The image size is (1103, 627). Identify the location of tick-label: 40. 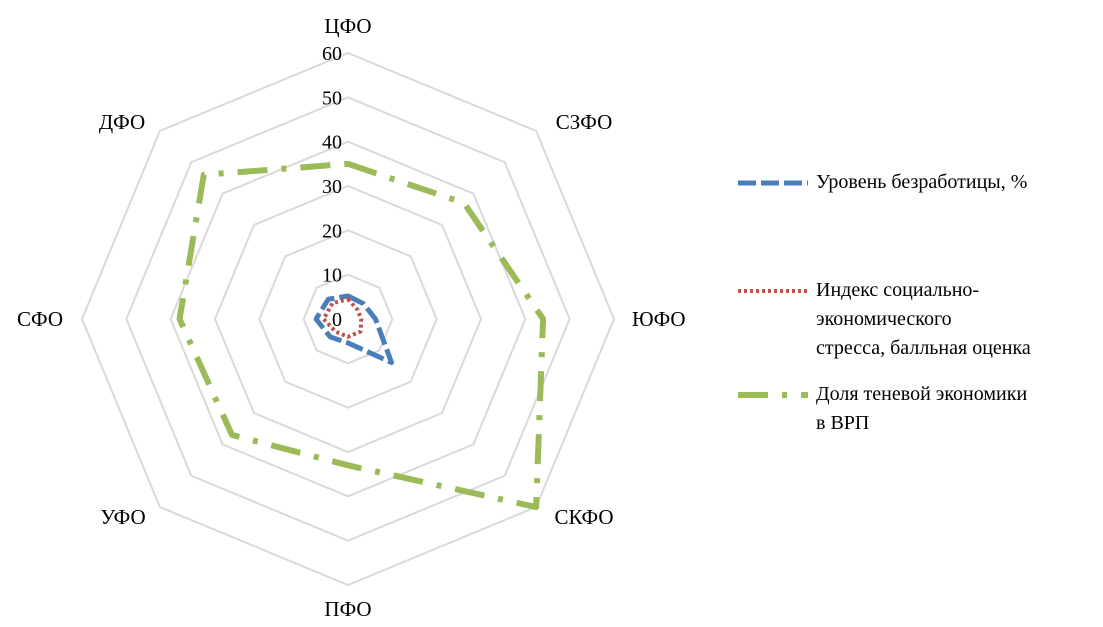
(332, 143).